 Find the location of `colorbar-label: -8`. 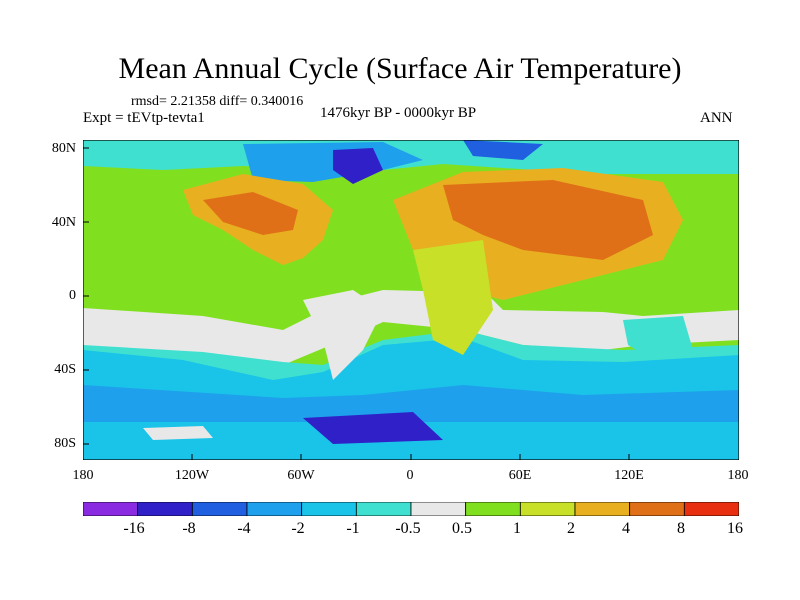

colorbar-label: -8 is located at coordinates (189, 528).